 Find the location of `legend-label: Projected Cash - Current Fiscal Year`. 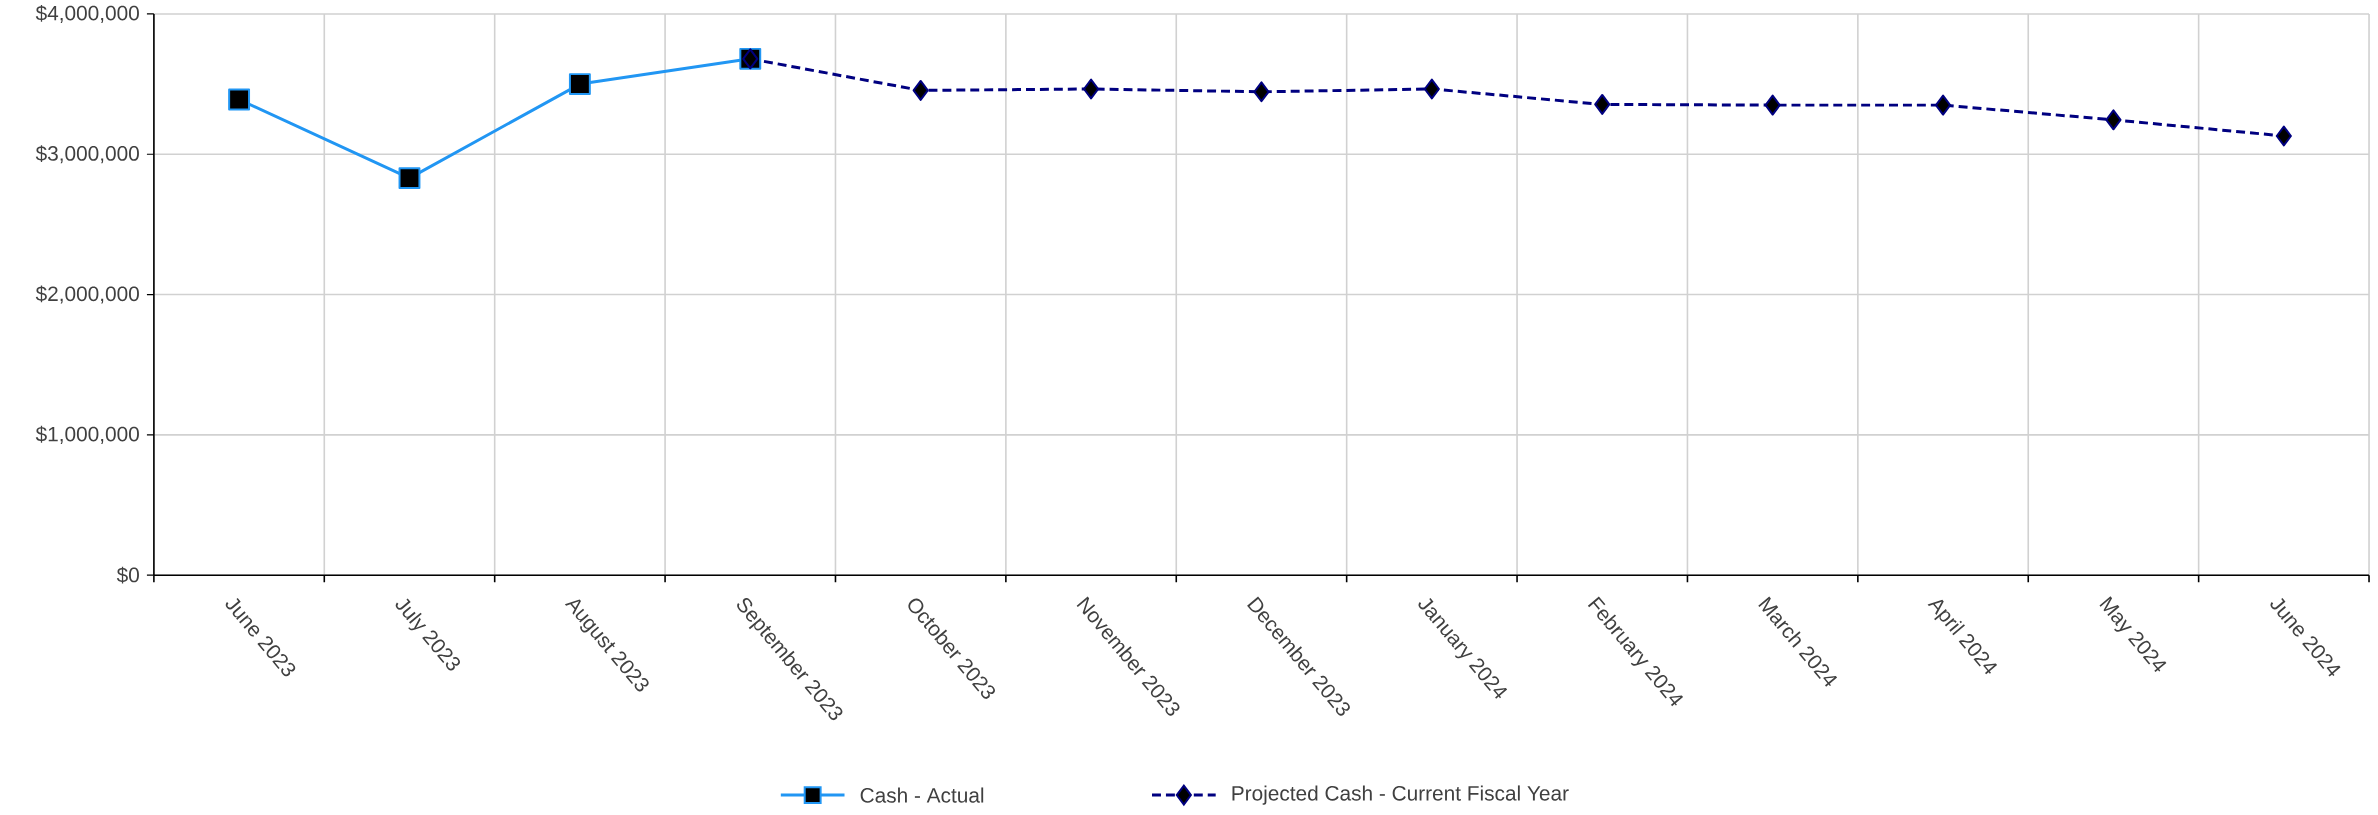

legend-label: Projected Cash - Current Fiscal Year is located at coordinates (1400, 795).